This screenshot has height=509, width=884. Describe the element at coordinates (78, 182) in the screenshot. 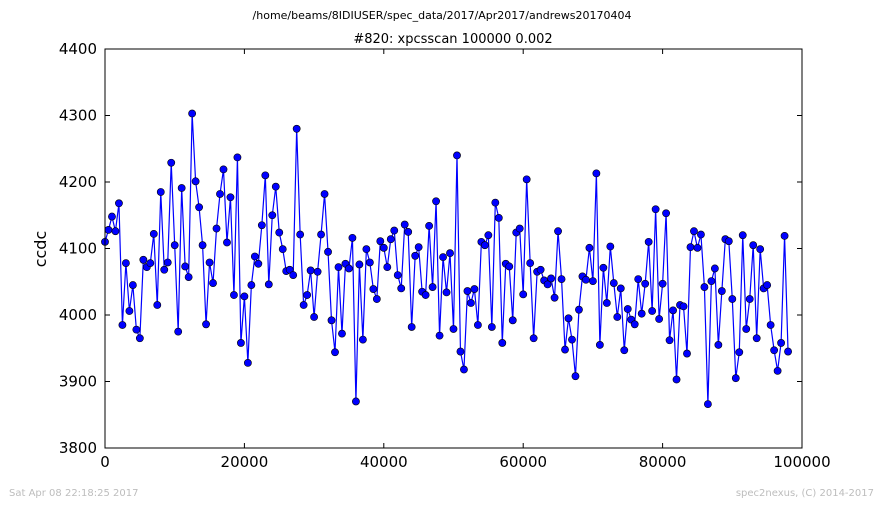

I see `y-tick-label: 4200` at that location.